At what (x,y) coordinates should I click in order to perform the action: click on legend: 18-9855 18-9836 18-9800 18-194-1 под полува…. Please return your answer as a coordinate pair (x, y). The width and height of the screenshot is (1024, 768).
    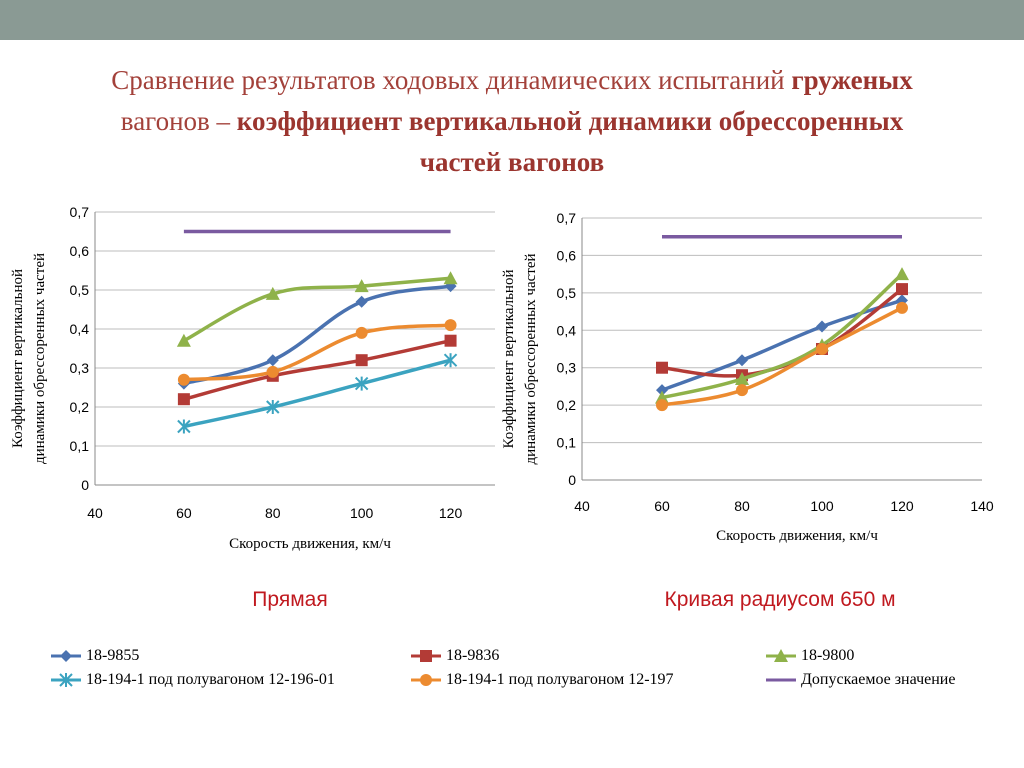
    Looking at the image, I should click on (530, 675).